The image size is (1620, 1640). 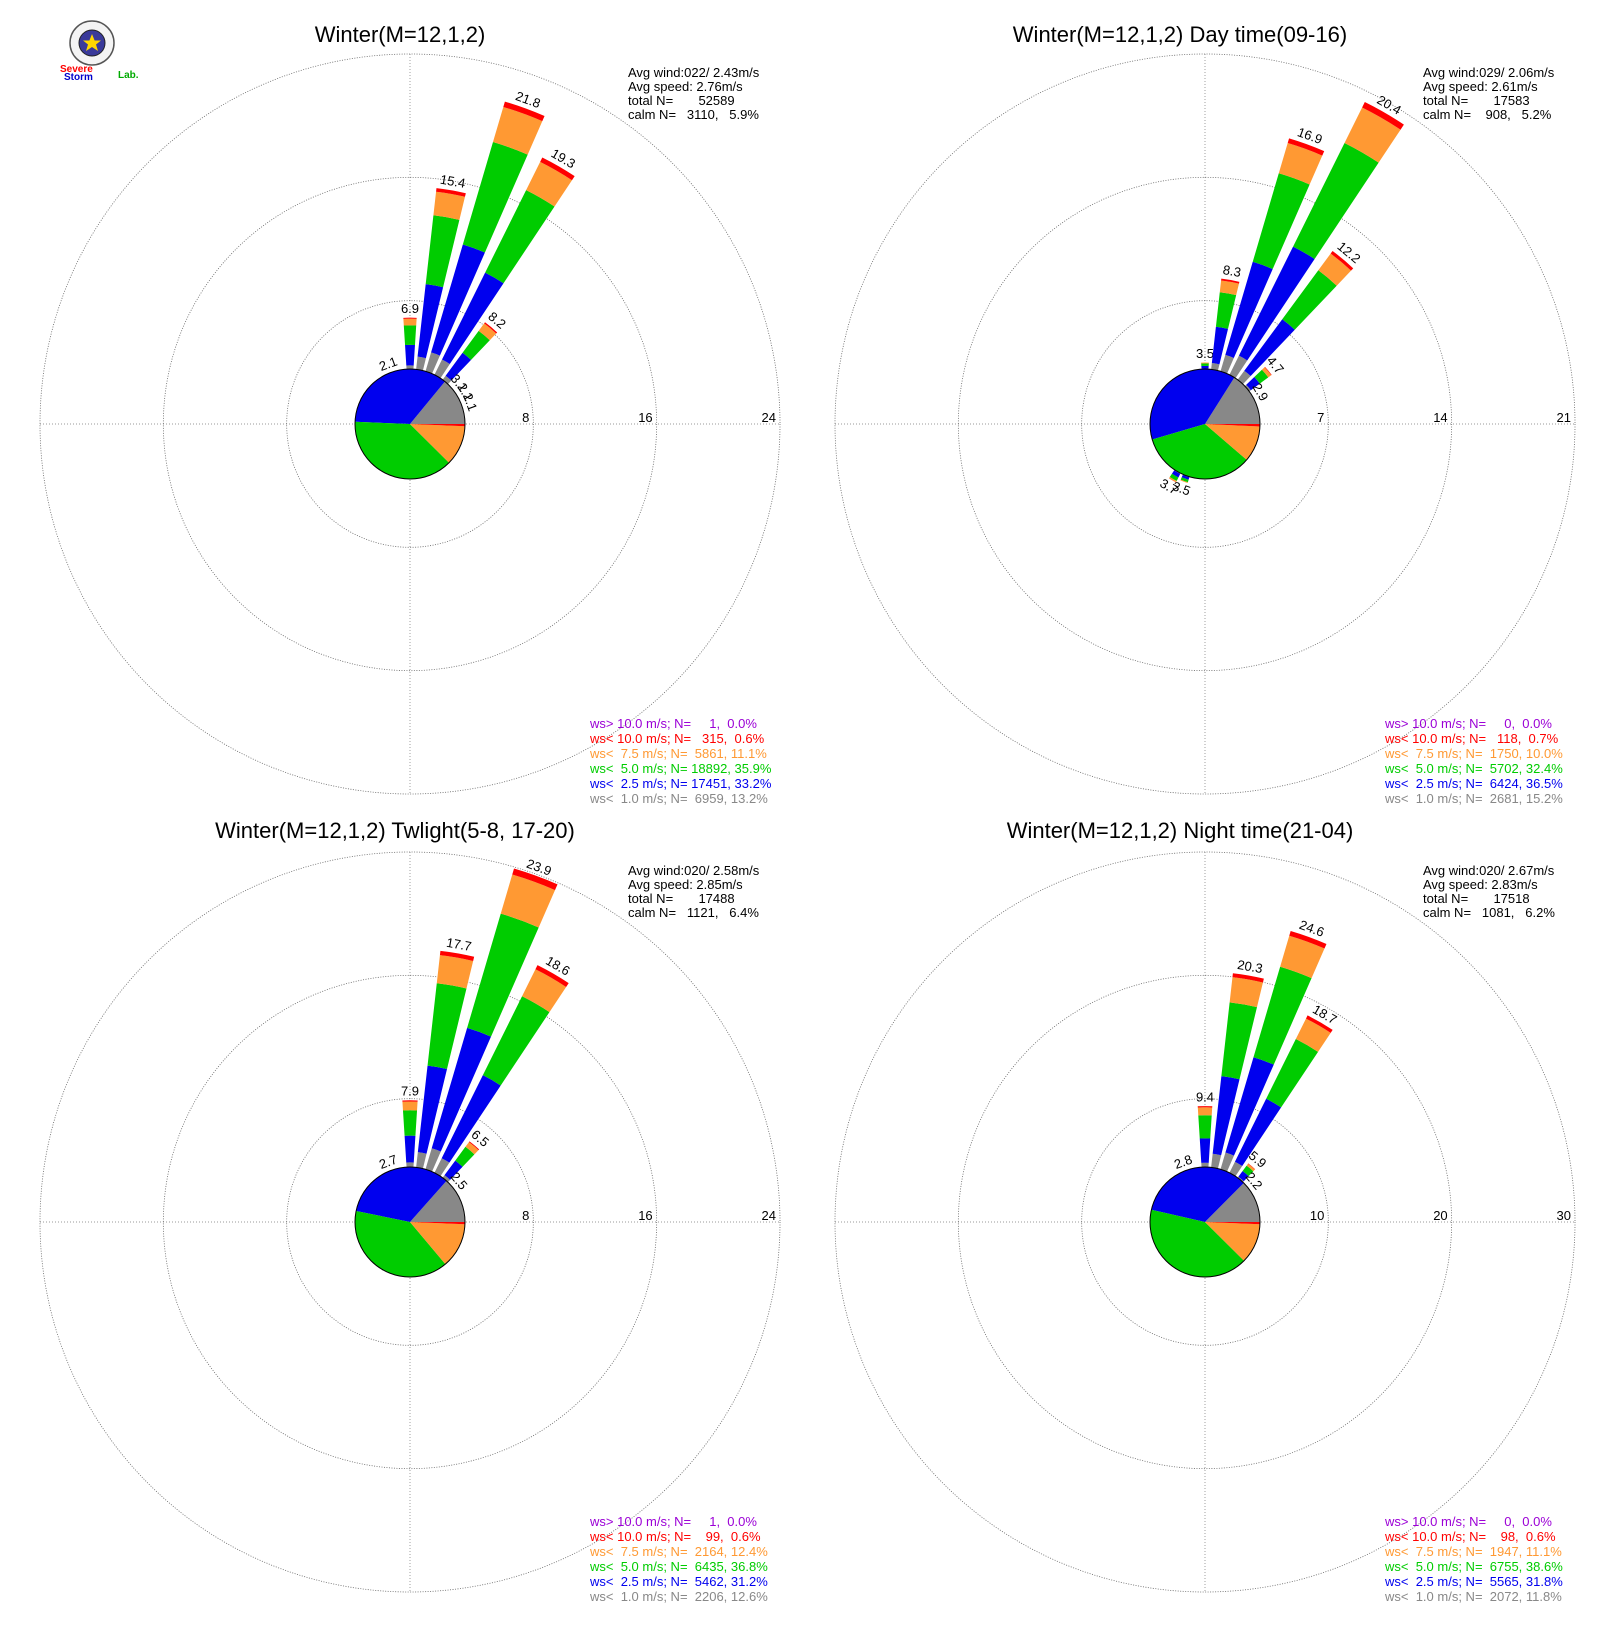 What do you see at coordinates (1473, 753) in the screenshot?
I see `legend-entry: ws< 7.5 m/s; N= 1750, 10.0%` at bounding box center [1473, 753].